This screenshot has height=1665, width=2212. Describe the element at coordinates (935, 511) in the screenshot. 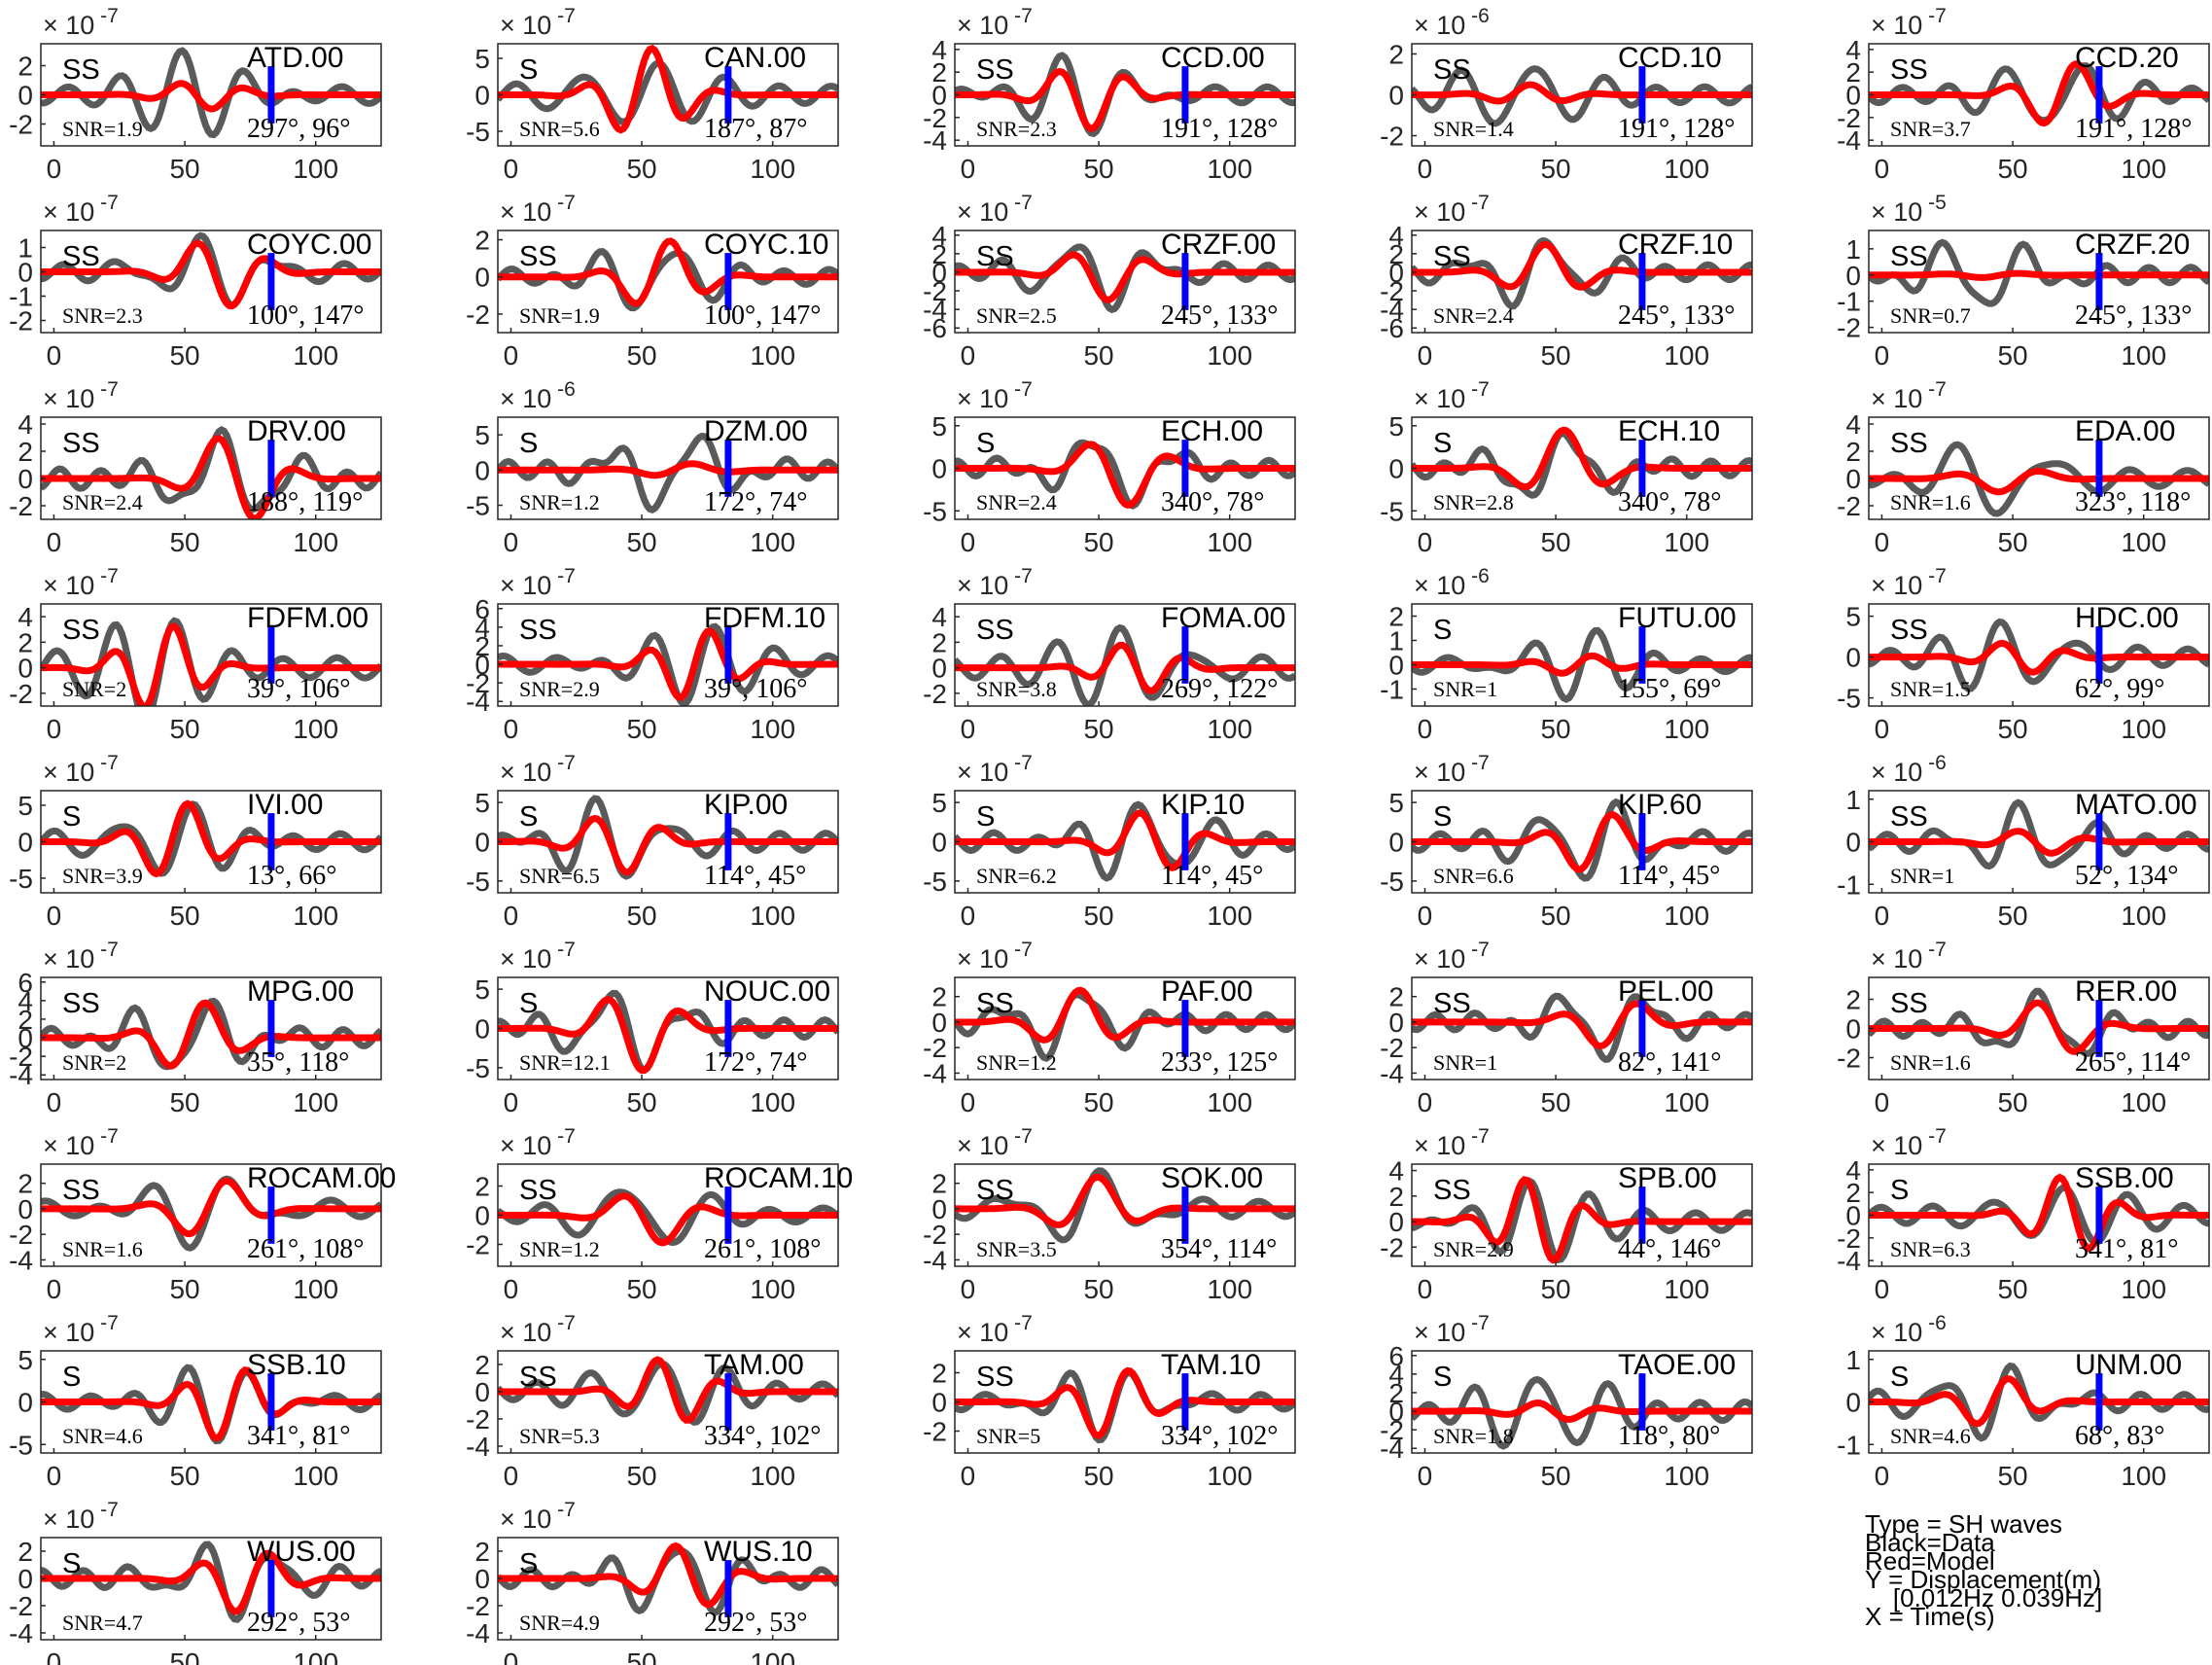

I see `y-tick-label: -5` at that location.